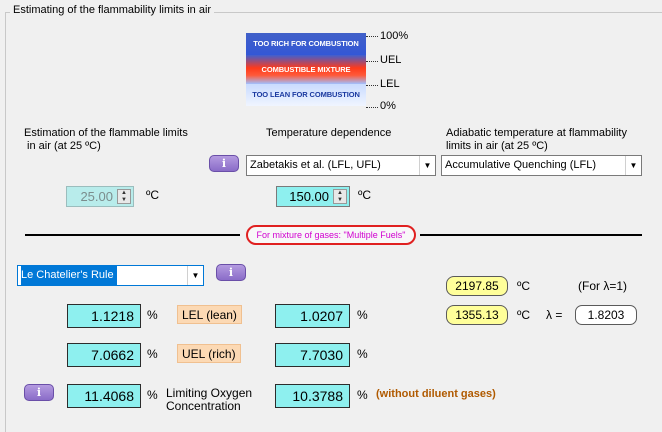  What do you see at coordinates (554, 315) in the screenshot?
I see `lambda-label: λ =` at bounding box center [554, 315].